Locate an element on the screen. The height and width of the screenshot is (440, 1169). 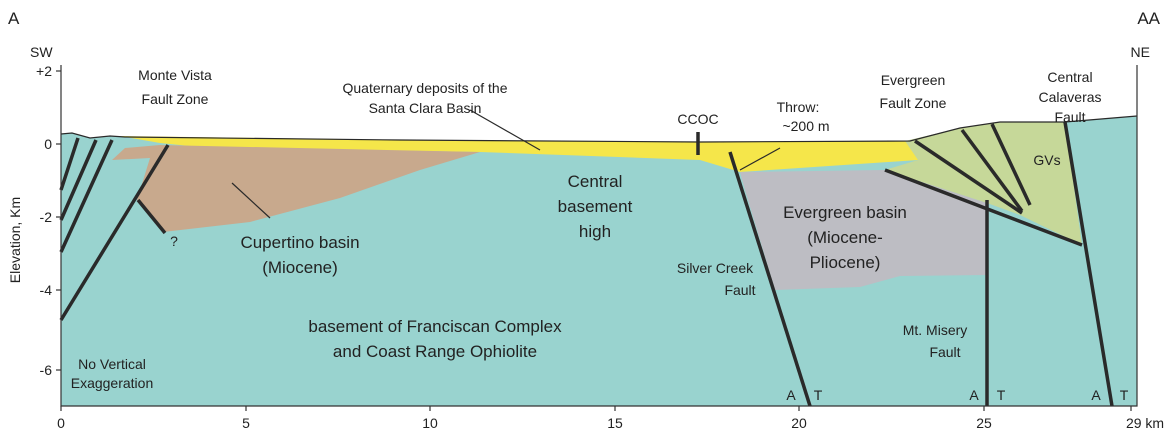
y-tick-label: -6 is located at coordinates (46, 370).